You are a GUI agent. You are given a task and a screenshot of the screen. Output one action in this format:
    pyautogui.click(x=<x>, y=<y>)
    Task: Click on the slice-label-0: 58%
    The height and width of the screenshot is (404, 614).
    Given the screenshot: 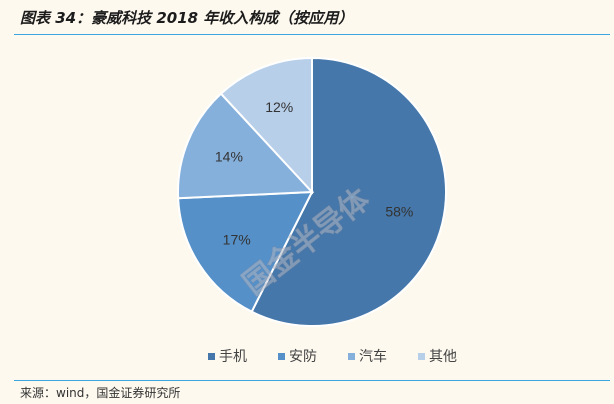 What is the action you would take?
    pyautogui.click(x=399, y=211)
    